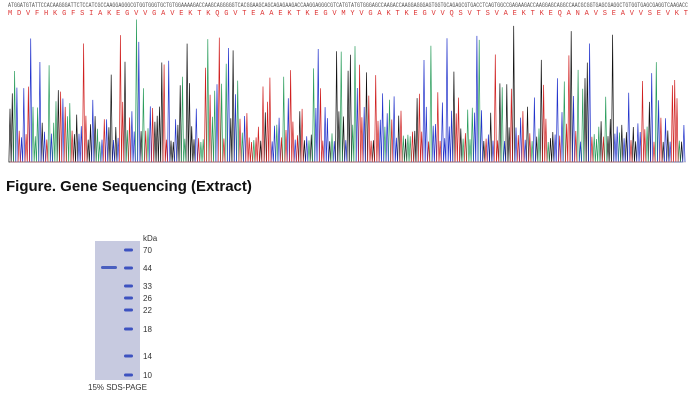 The height and width of the screenshot is (402, 697). Describe the element at coordinates (147, 298) in the screenshot. I see `marker-label: 26` at that location.